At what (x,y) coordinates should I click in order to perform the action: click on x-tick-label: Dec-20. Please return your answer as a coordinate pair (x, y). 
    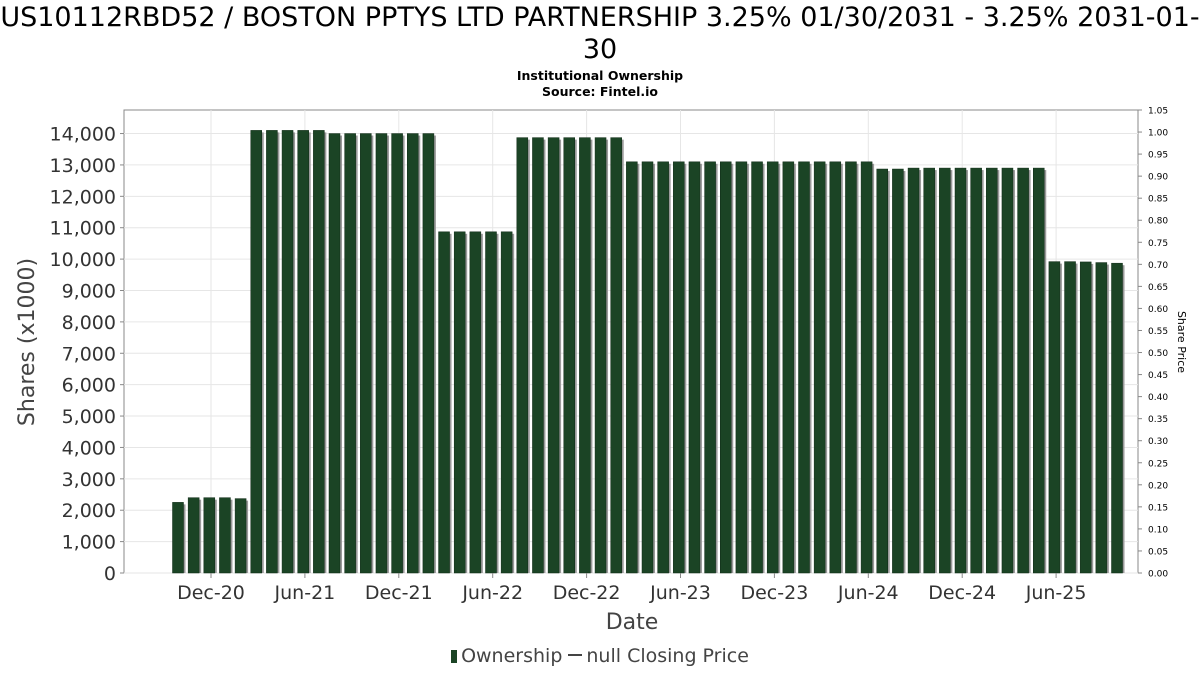
    Looking at the image, I should click on (211, 593).